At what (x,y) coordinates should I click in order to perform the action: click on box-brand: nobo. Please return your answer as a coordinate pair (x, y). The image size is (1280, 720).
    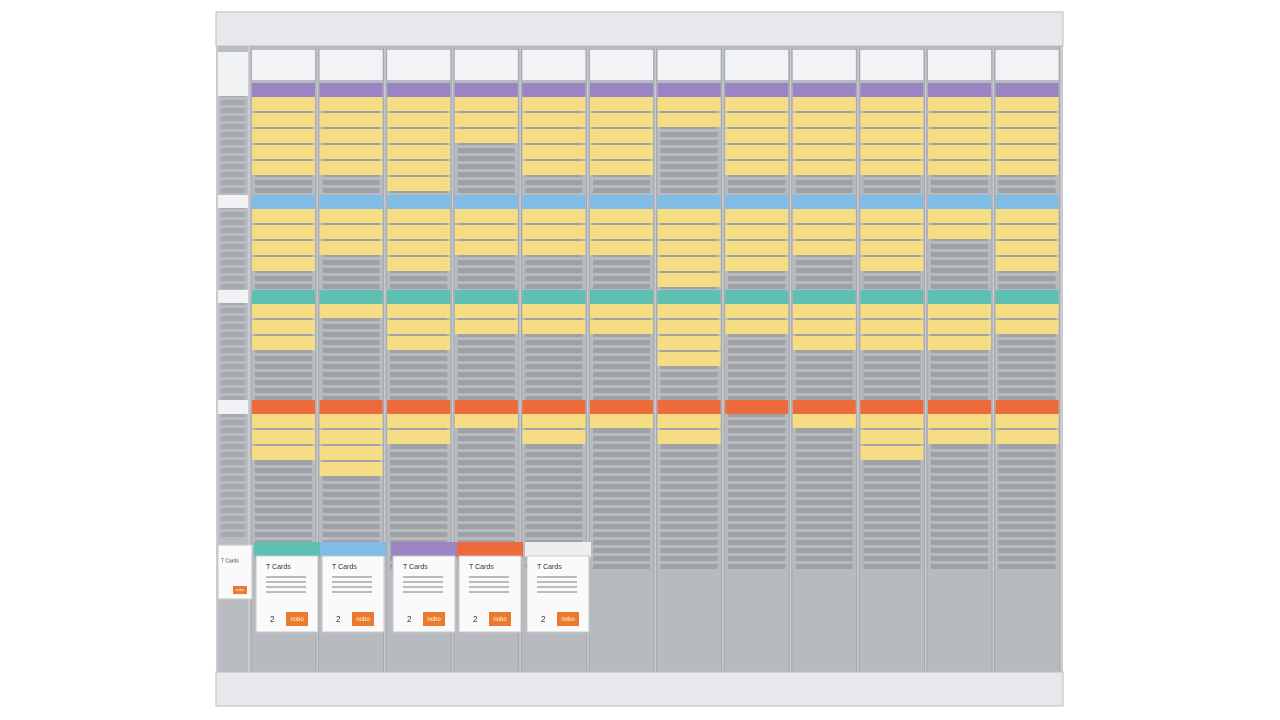
    Looking at the image, I should click on (363, 620).